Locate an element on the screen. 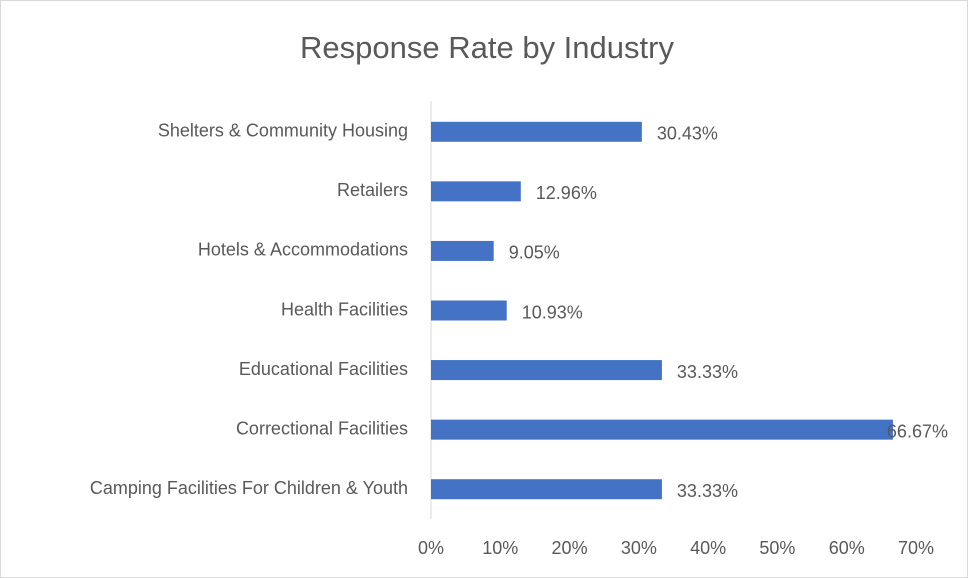 This screenshot has height=578, width=968. x-tick-label: 10% is located at coordinates (500, 548).